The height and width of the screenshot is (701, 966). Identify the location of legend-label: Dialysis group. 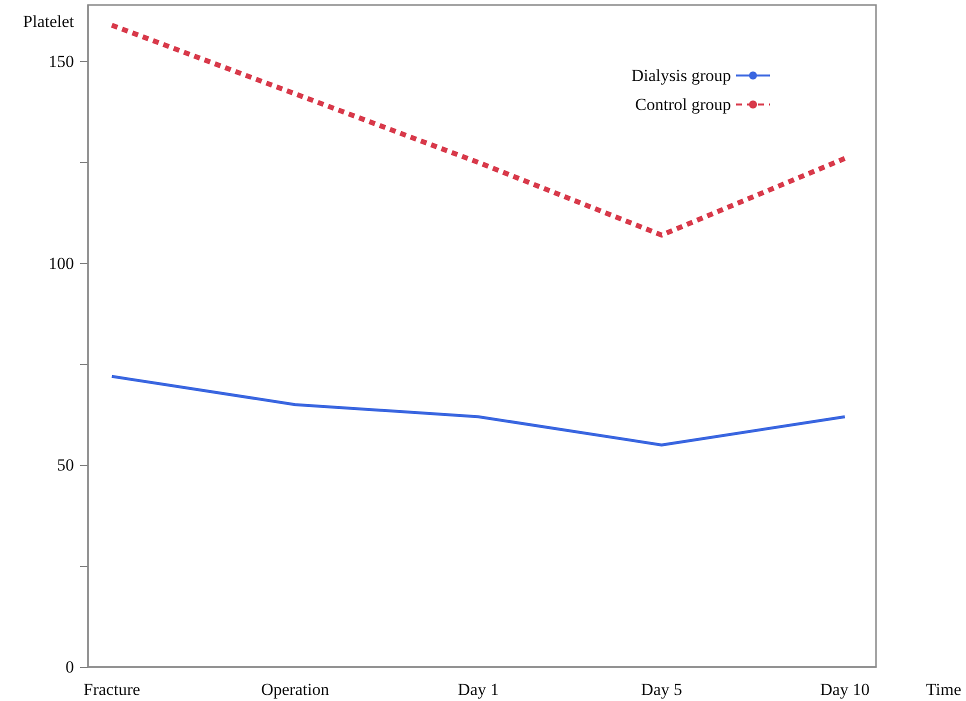
(681, 75).